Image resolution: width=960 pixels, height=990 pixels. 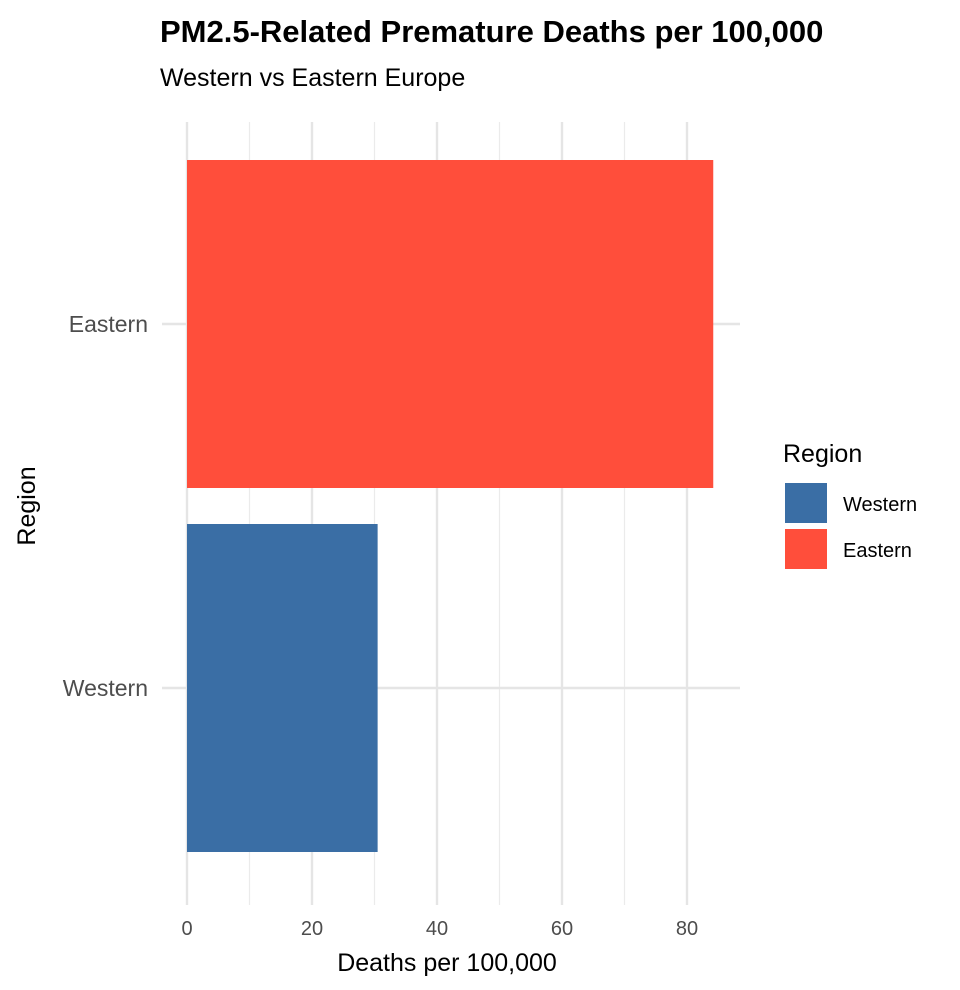 I want to click on x-tick-label: 20, so click(x=312, y=929).